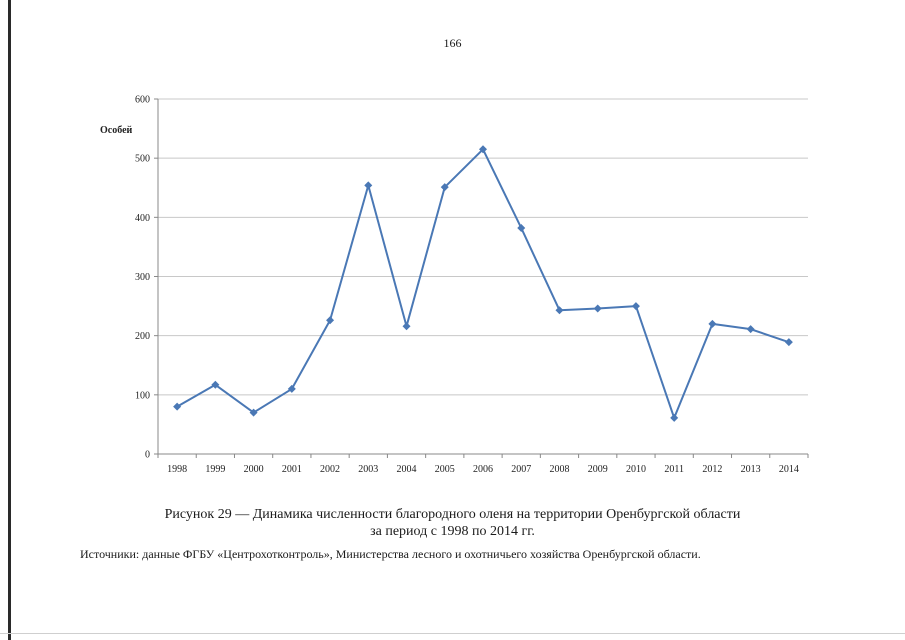 The width and height of the screenshot is (905, 640). I want to click on data-point-1998, so click(177, 406).